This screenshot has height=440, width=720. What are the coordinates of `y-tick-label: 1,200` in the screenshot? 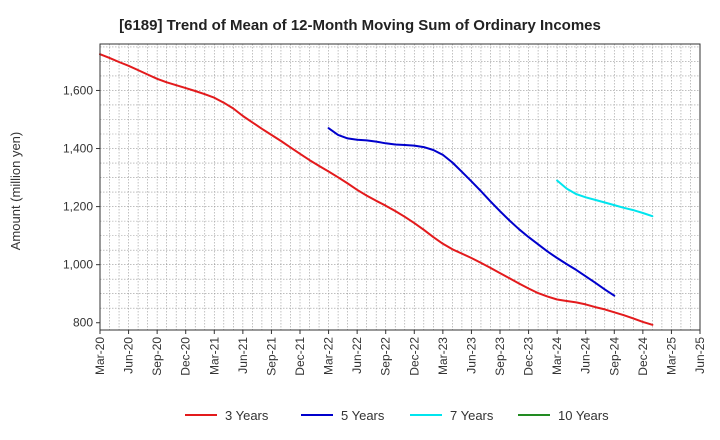 It's located at (78, 207).